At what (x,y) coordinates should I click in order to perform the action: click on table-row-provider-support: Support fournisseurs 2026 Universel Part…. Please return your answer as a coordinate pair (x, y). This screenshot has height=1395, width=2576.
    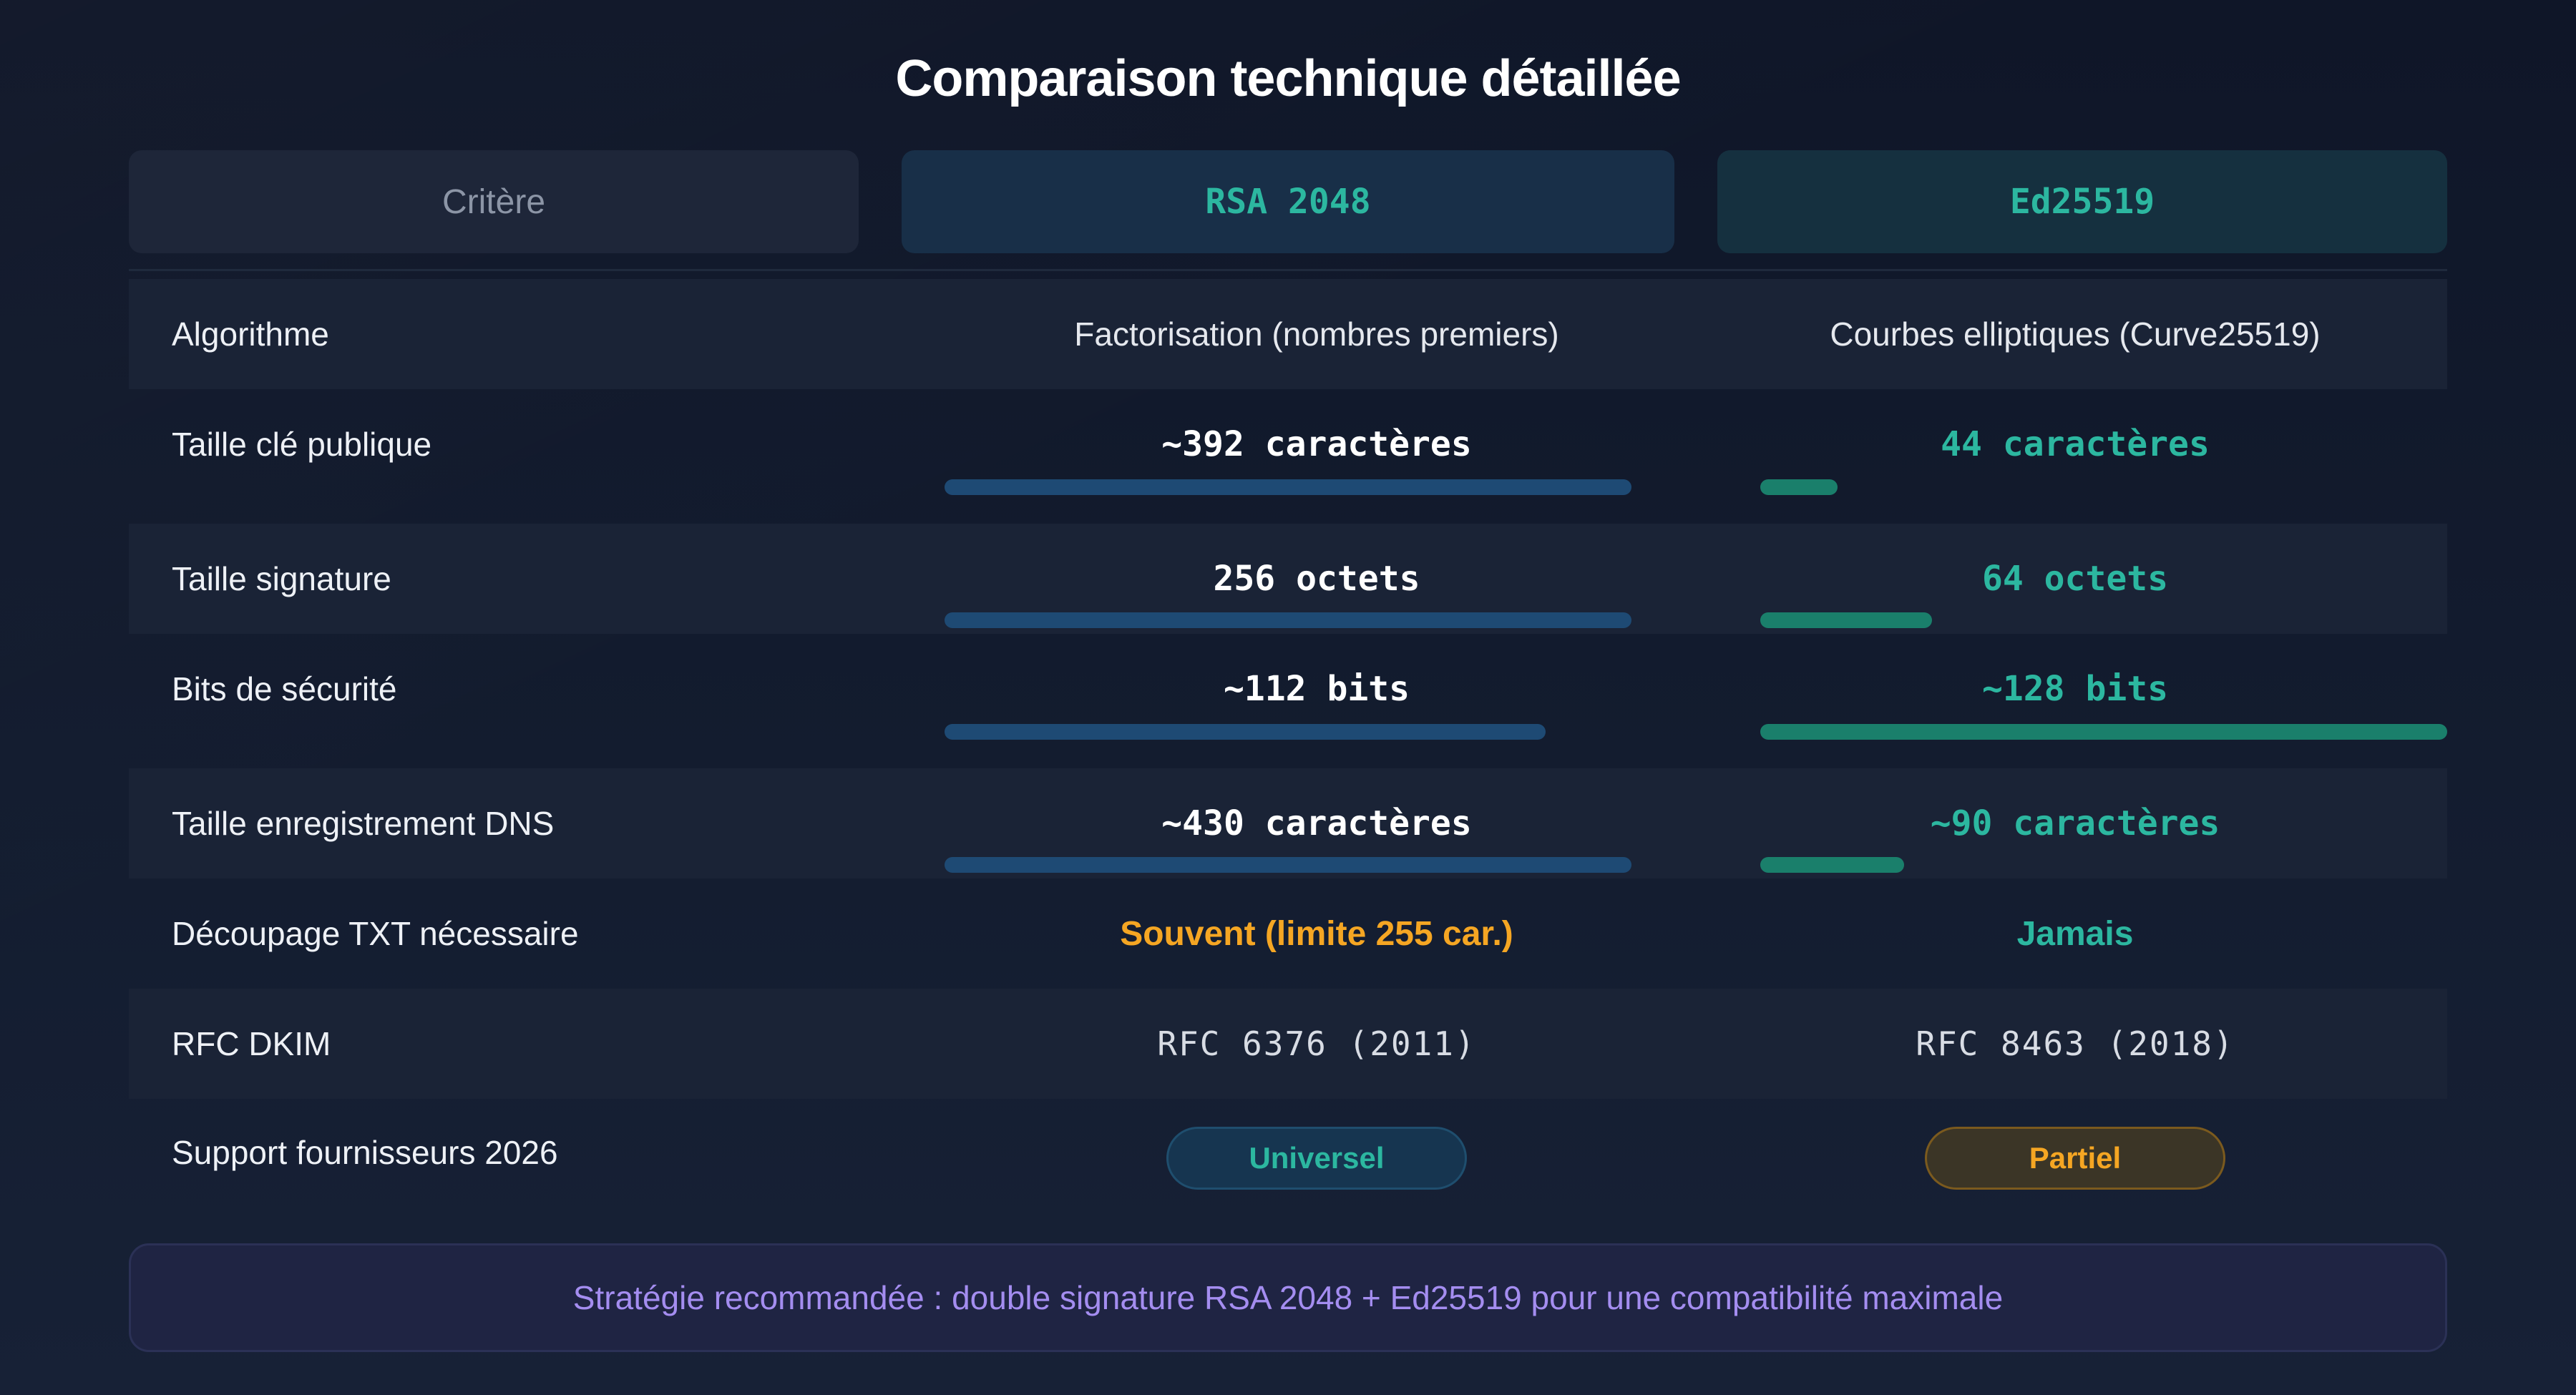
    Looking at the image, I should click on (1288, 1156).